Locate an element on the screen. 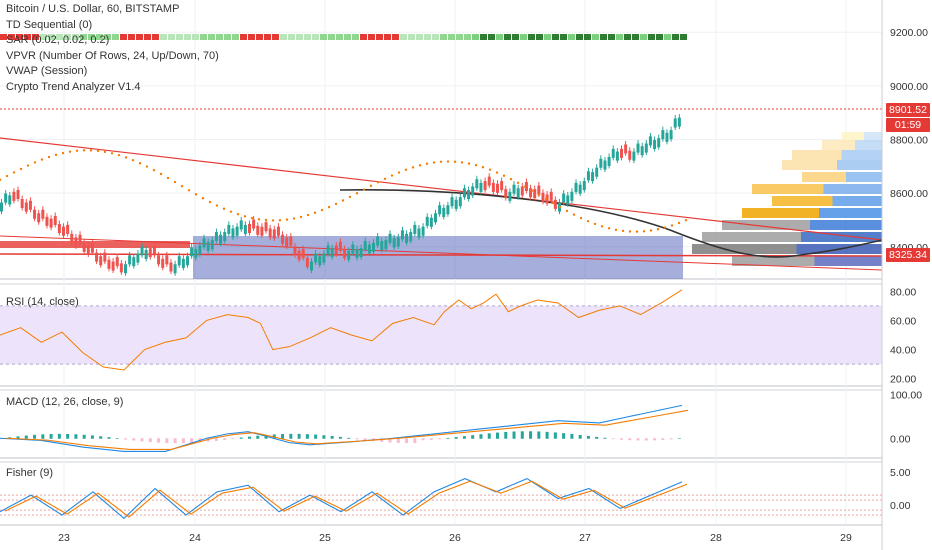 This screenshot has height=550, width=932. macd-label: MACD (12, 26, close, 9) is located at coordinates (65, 402).